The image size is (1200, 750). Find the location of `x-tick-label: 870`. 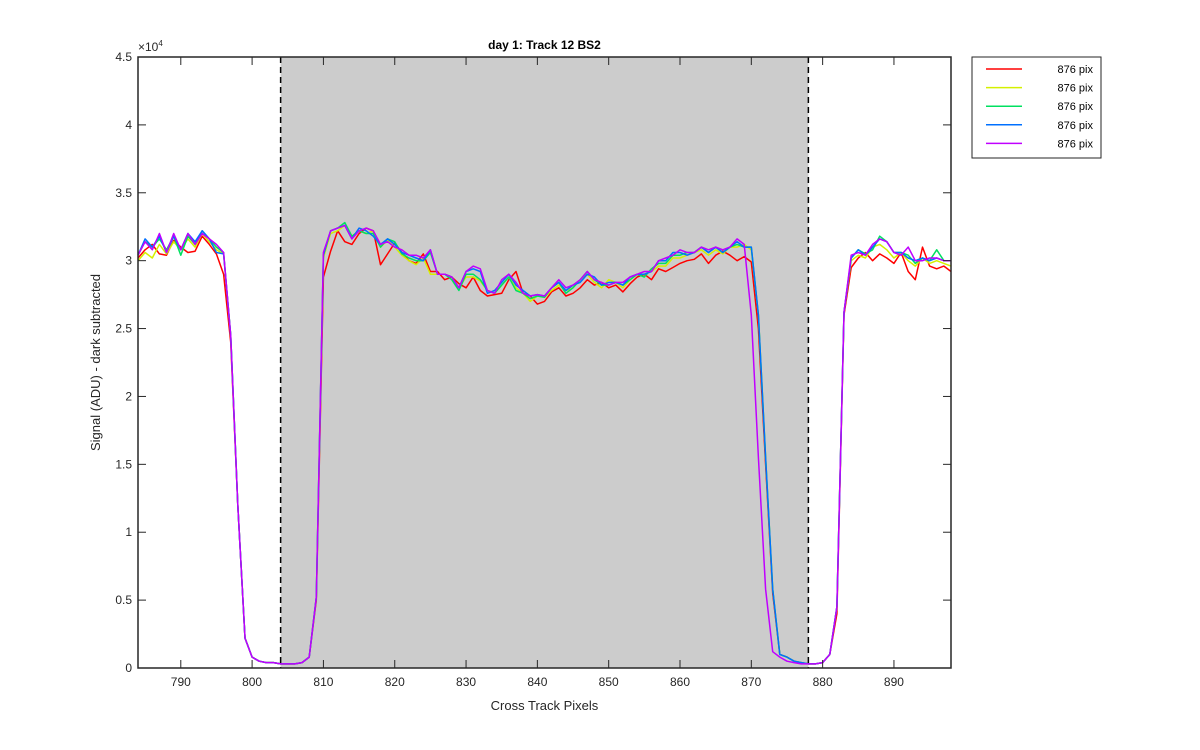

x-tick-label: 870 is located at coordinates (751, 682).